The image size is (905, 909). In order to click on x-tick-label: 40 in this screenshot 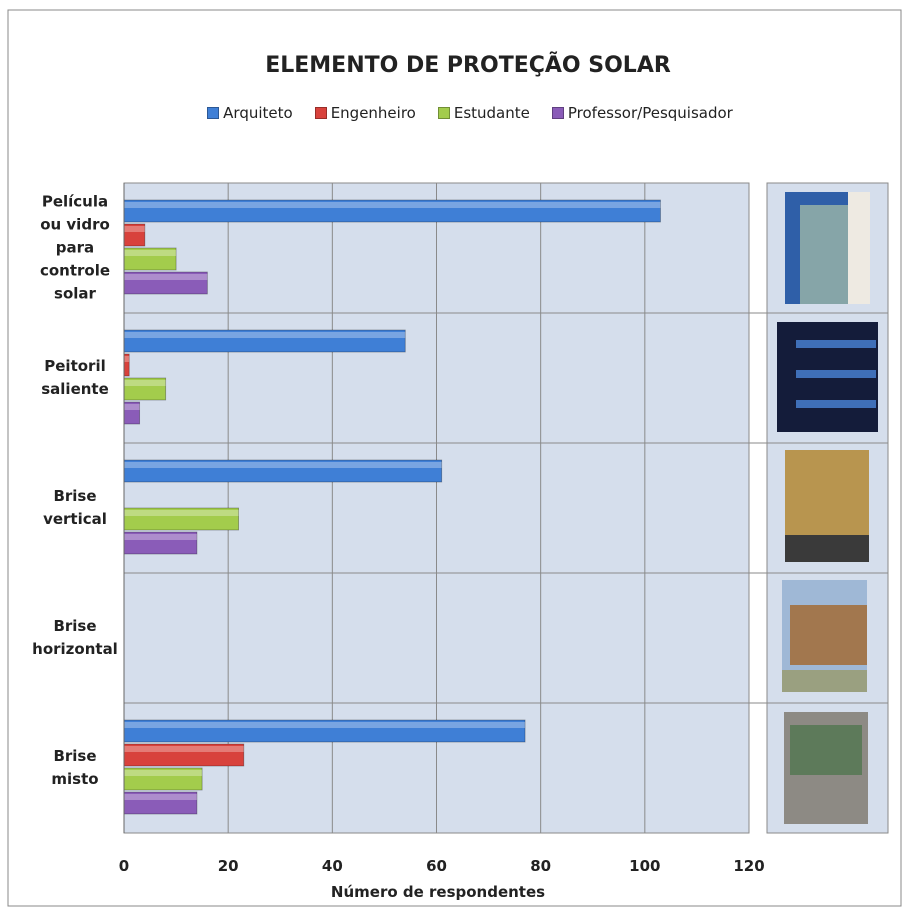, I will do `click(332, 866)`.